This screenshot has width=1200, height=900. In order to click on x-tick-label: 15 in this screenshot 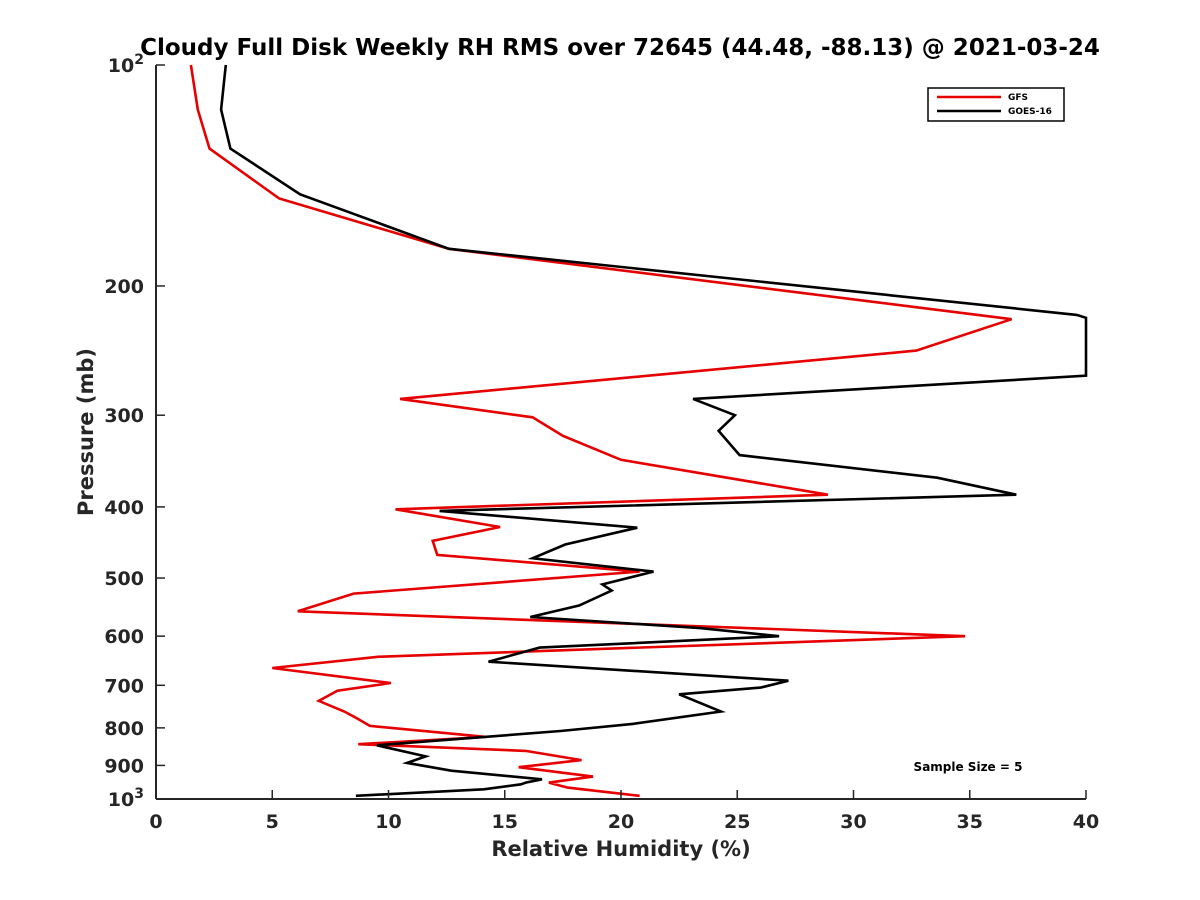, I will do `click(505, 822)`.